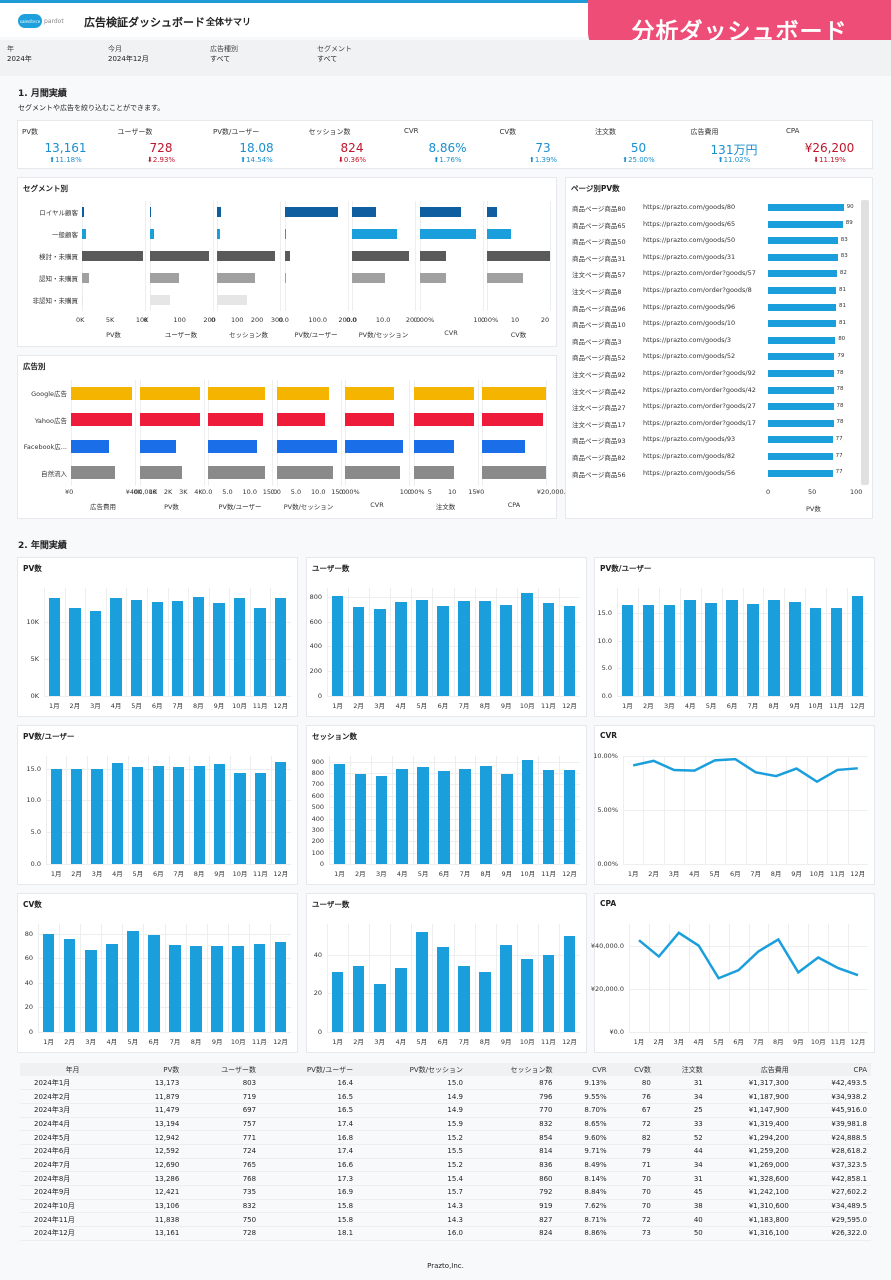  I want to click on filter-segment: セグメント すべて, so click(334, 54).